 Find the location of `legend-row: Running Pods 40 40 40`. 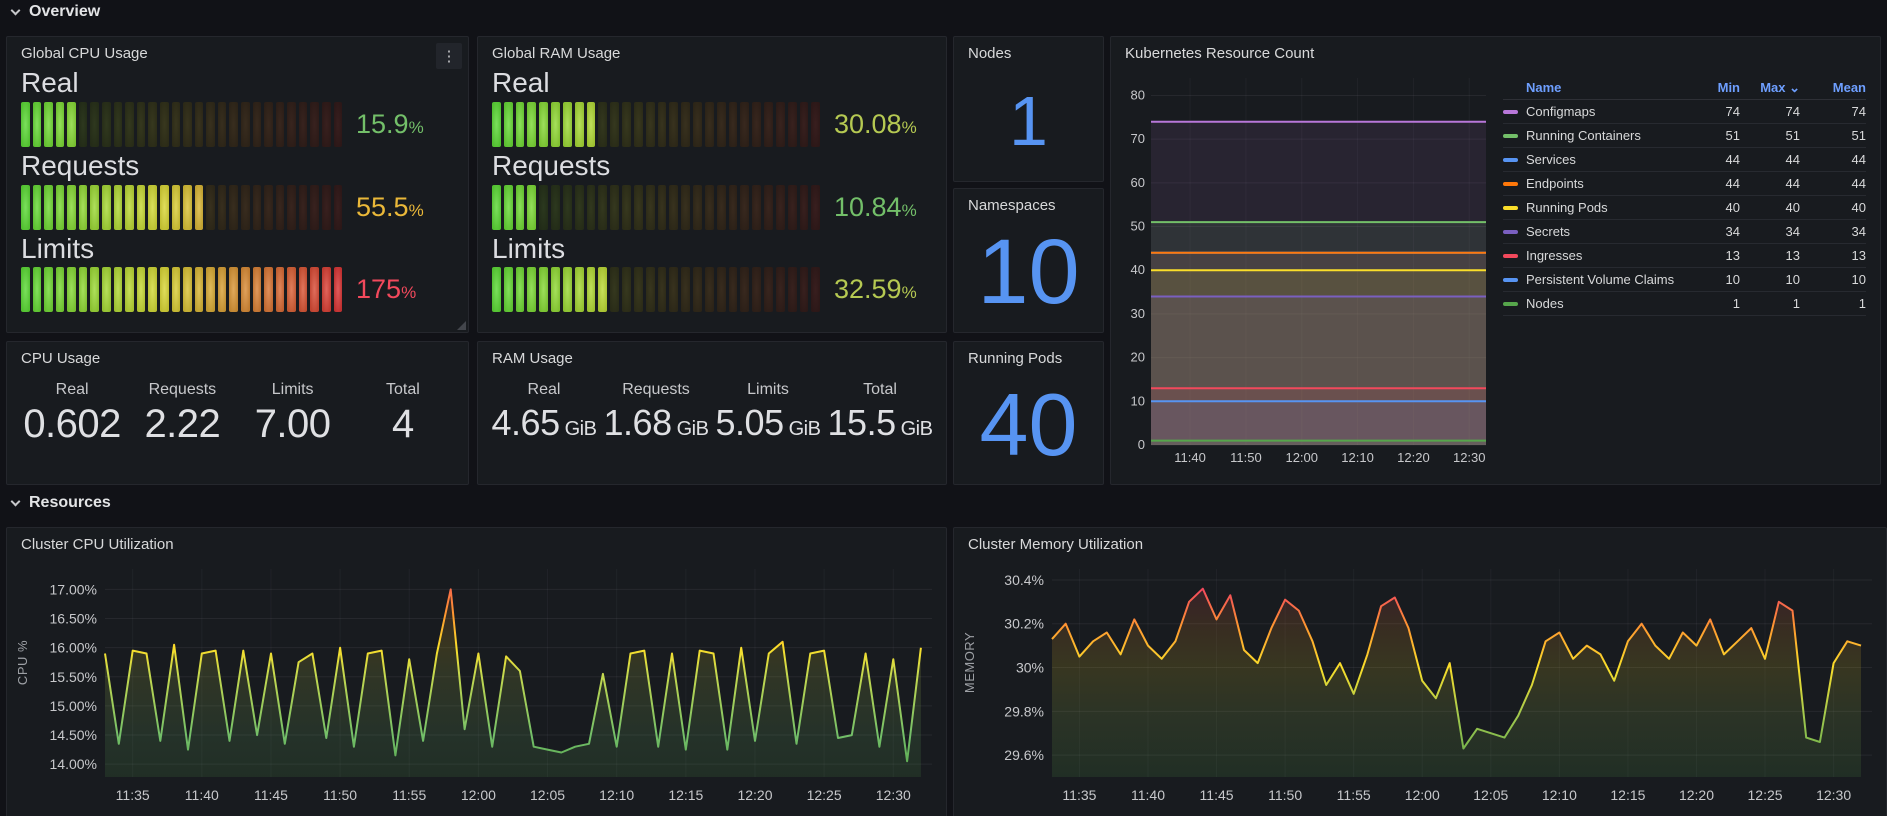

legend-row: Running Pods 40 40 40 is located at coordinates (1684, 208).